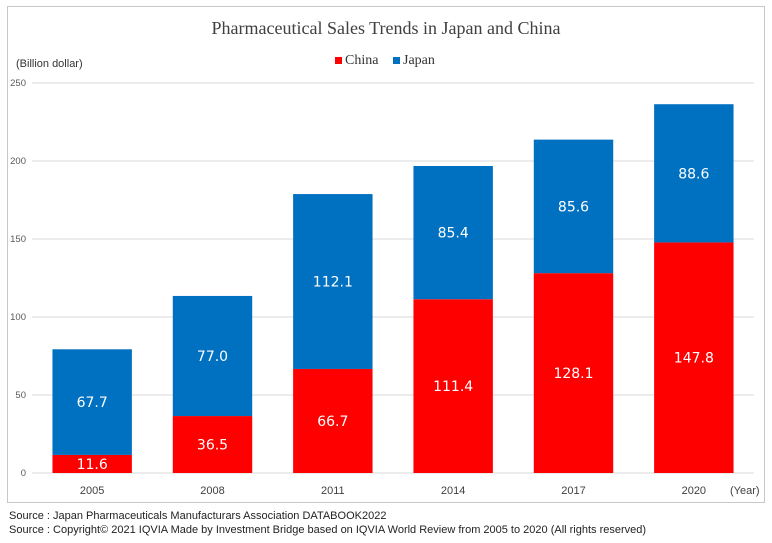  What do you see at coordinates (49, 64) in the screenshot?
I see `y-axis-unit-label: (Billion dollar)` at bounding box center [49, 64].